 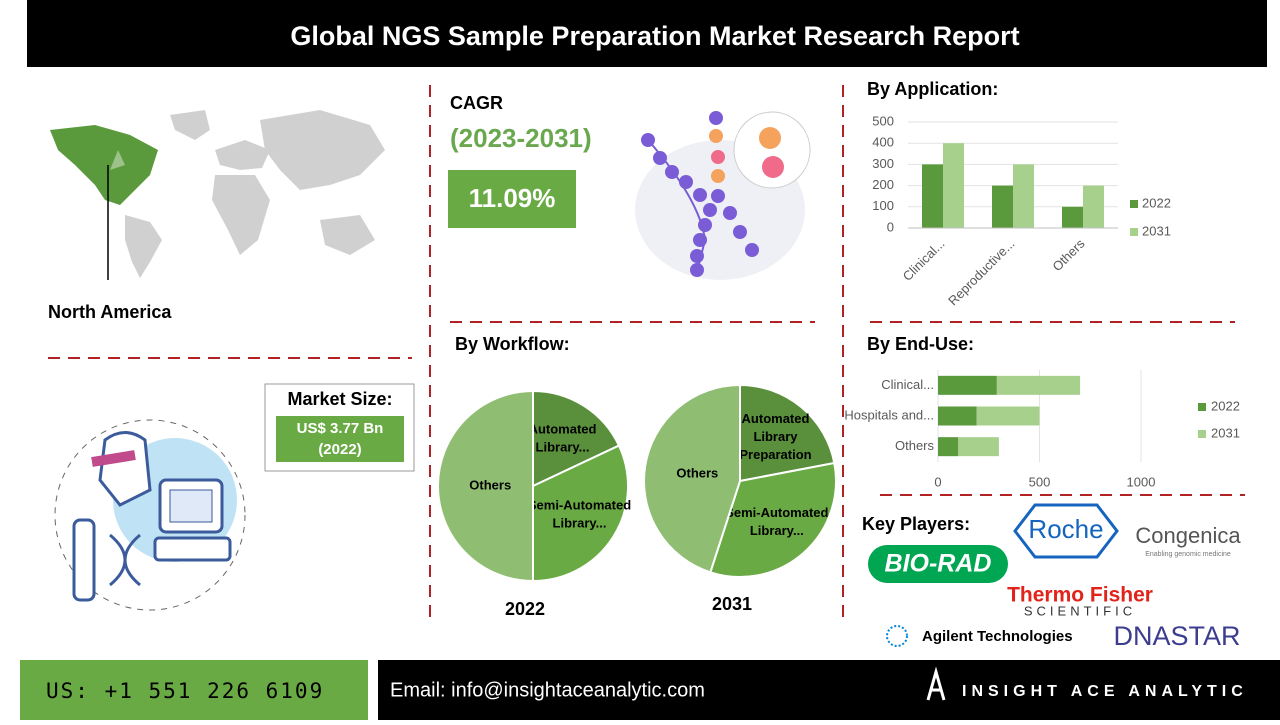 What do you see at coordinates (883, 163) in the screenshot?
I see `y-tick-label: 300` at bounding box center [883, 163].